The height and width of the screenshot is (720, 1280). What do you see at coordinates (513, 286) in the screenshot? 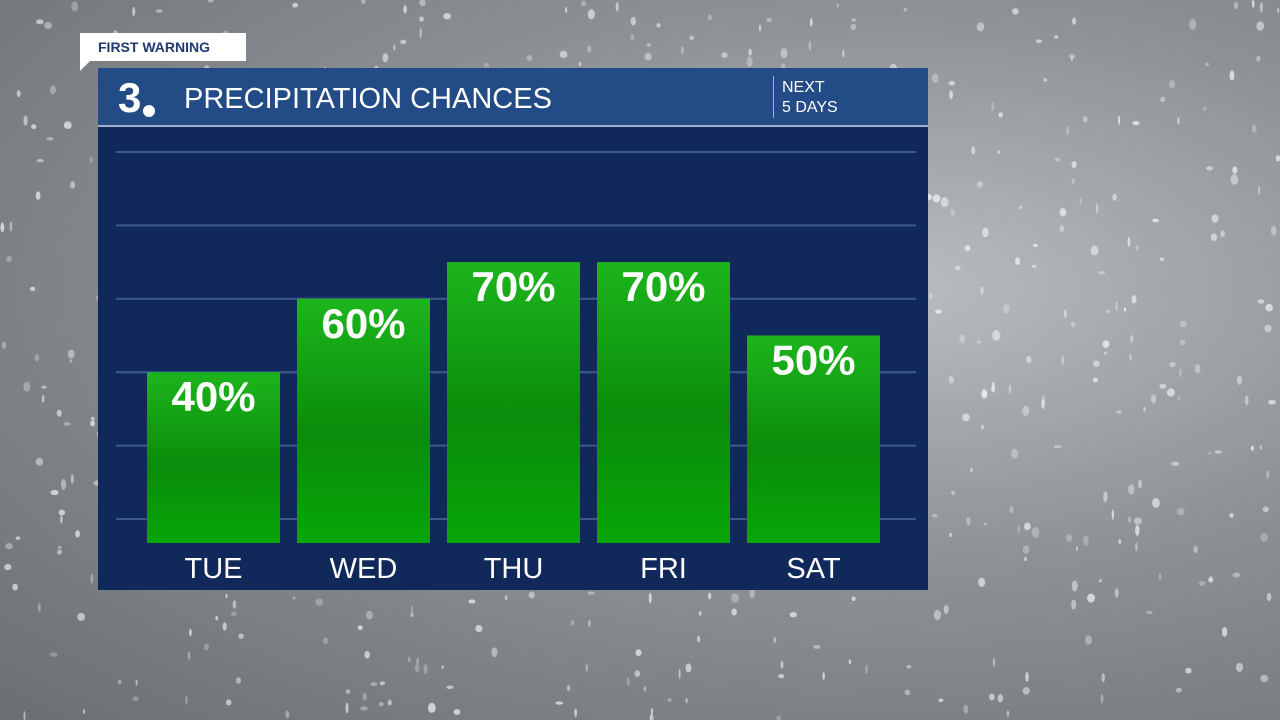
I see `data-label: 70%` at bounding box center [513, 286].